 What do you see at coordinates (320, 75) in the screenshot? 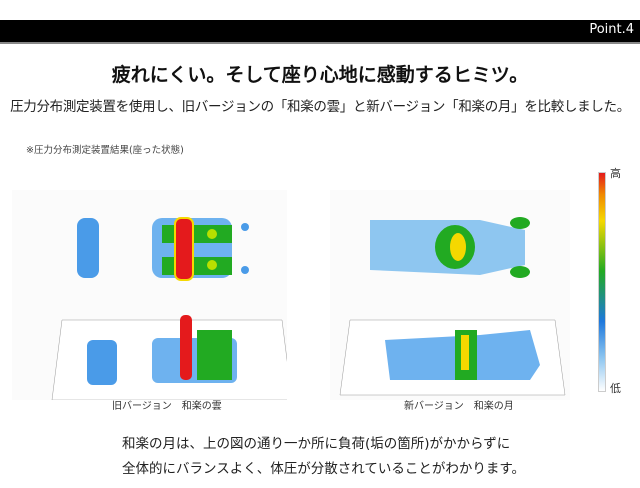
I see `page-title: 疲れにくい。そして座り心地に感動するヒミツ。` at bounding box center [320, 75].